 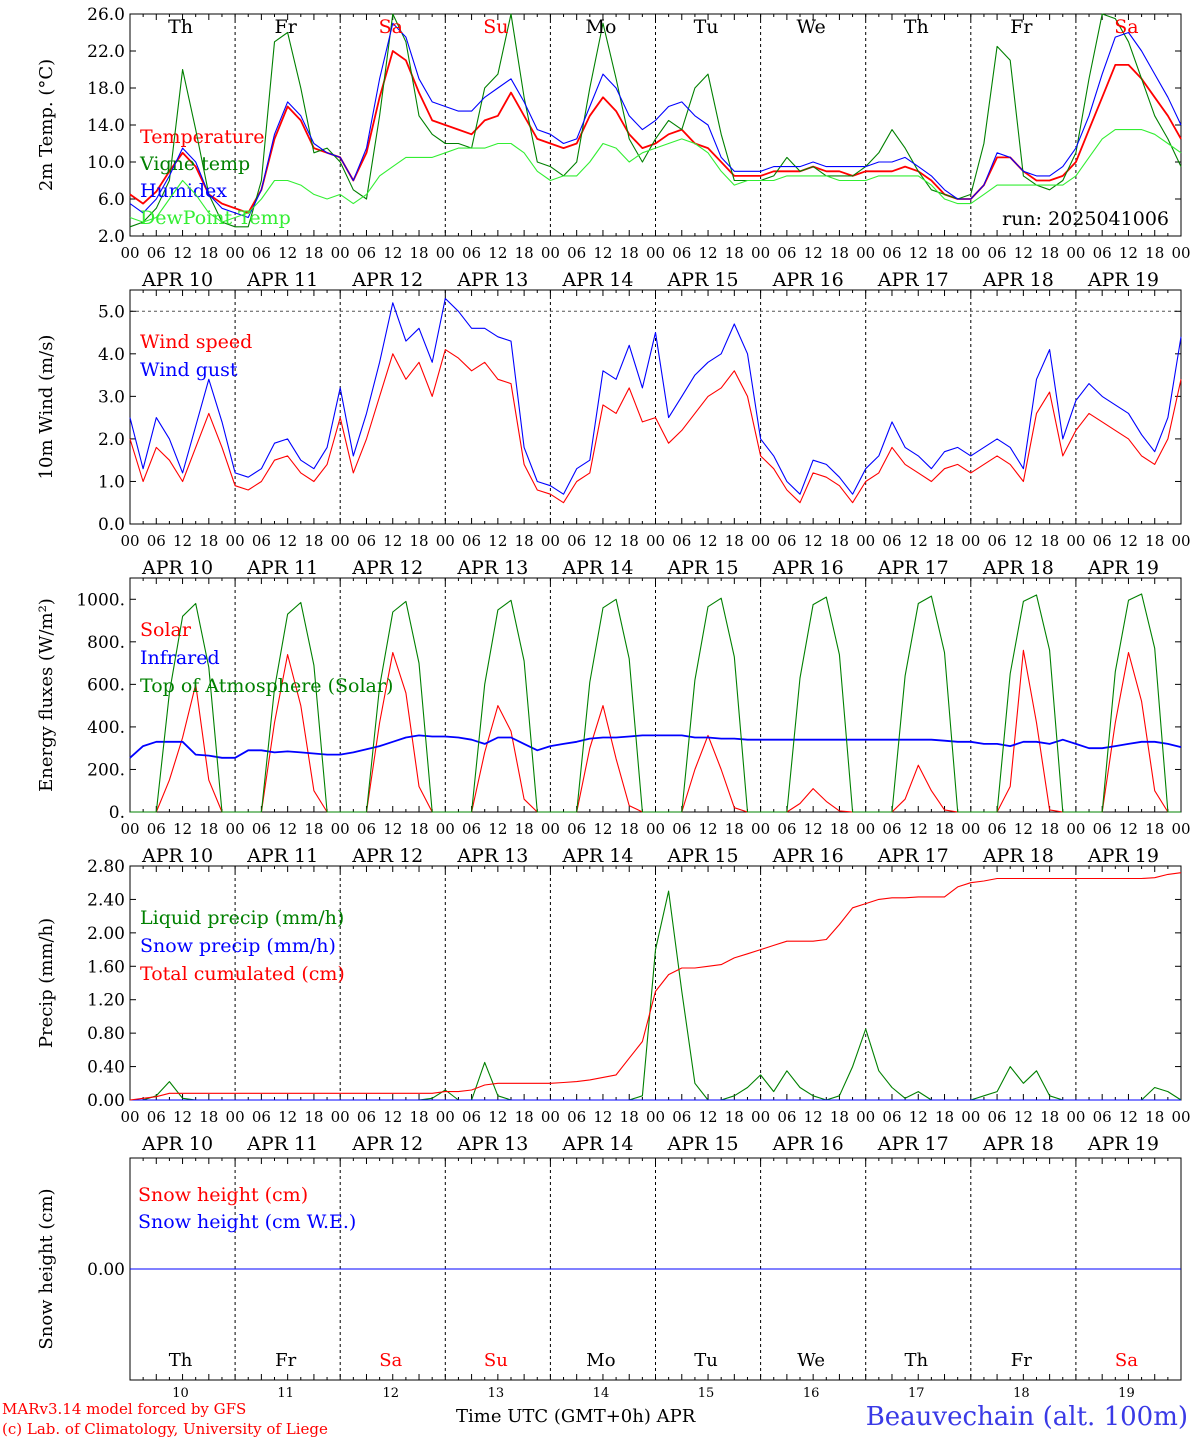 What do you see at coordinates (189, 370) in the screenshot?
I see `legend-entry: Wind gust` at bounding box center [189, 370].